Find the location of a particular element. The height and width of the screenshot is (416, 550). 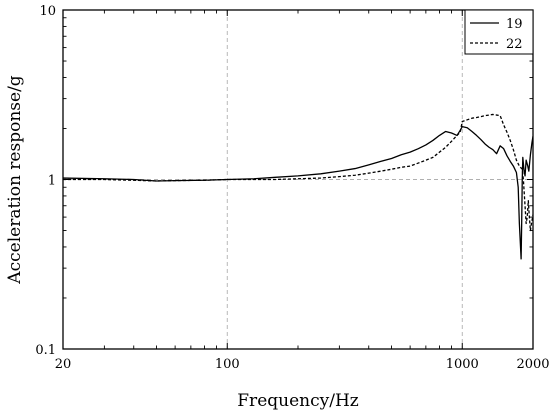

y-tick-label: 10 is located at coordinates (47, 11).